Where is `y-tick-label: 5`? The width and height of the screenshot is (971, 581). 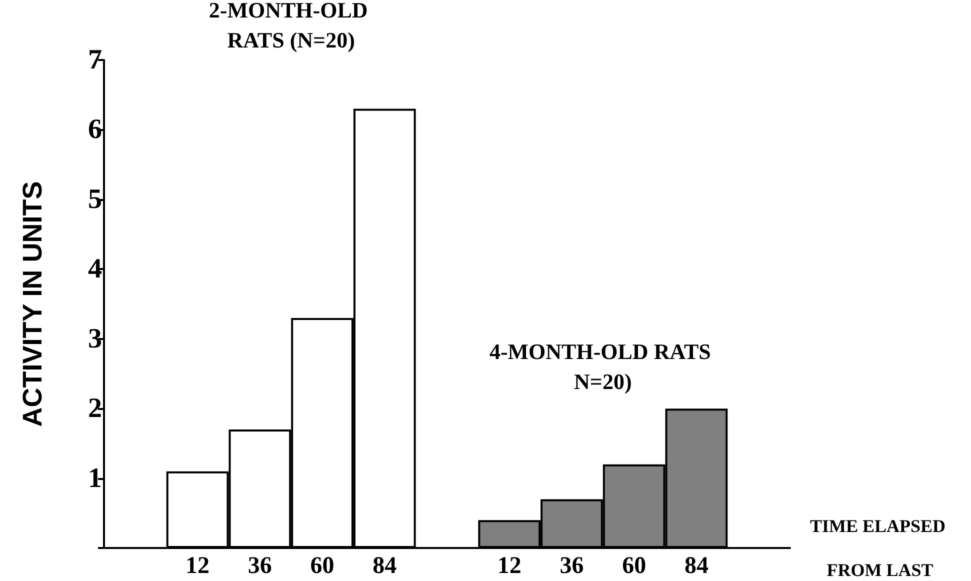
y-tick-label: 5 is located at coordinates (95, 199).